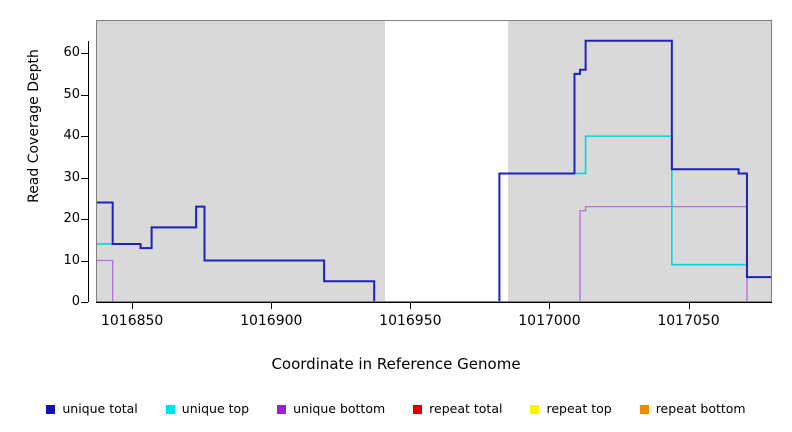 The image size is (792, 432). What do you see at coordinates (215, 408) in the screenshot?
I see `legend-label: unique top` at bounding box center [215, 408].